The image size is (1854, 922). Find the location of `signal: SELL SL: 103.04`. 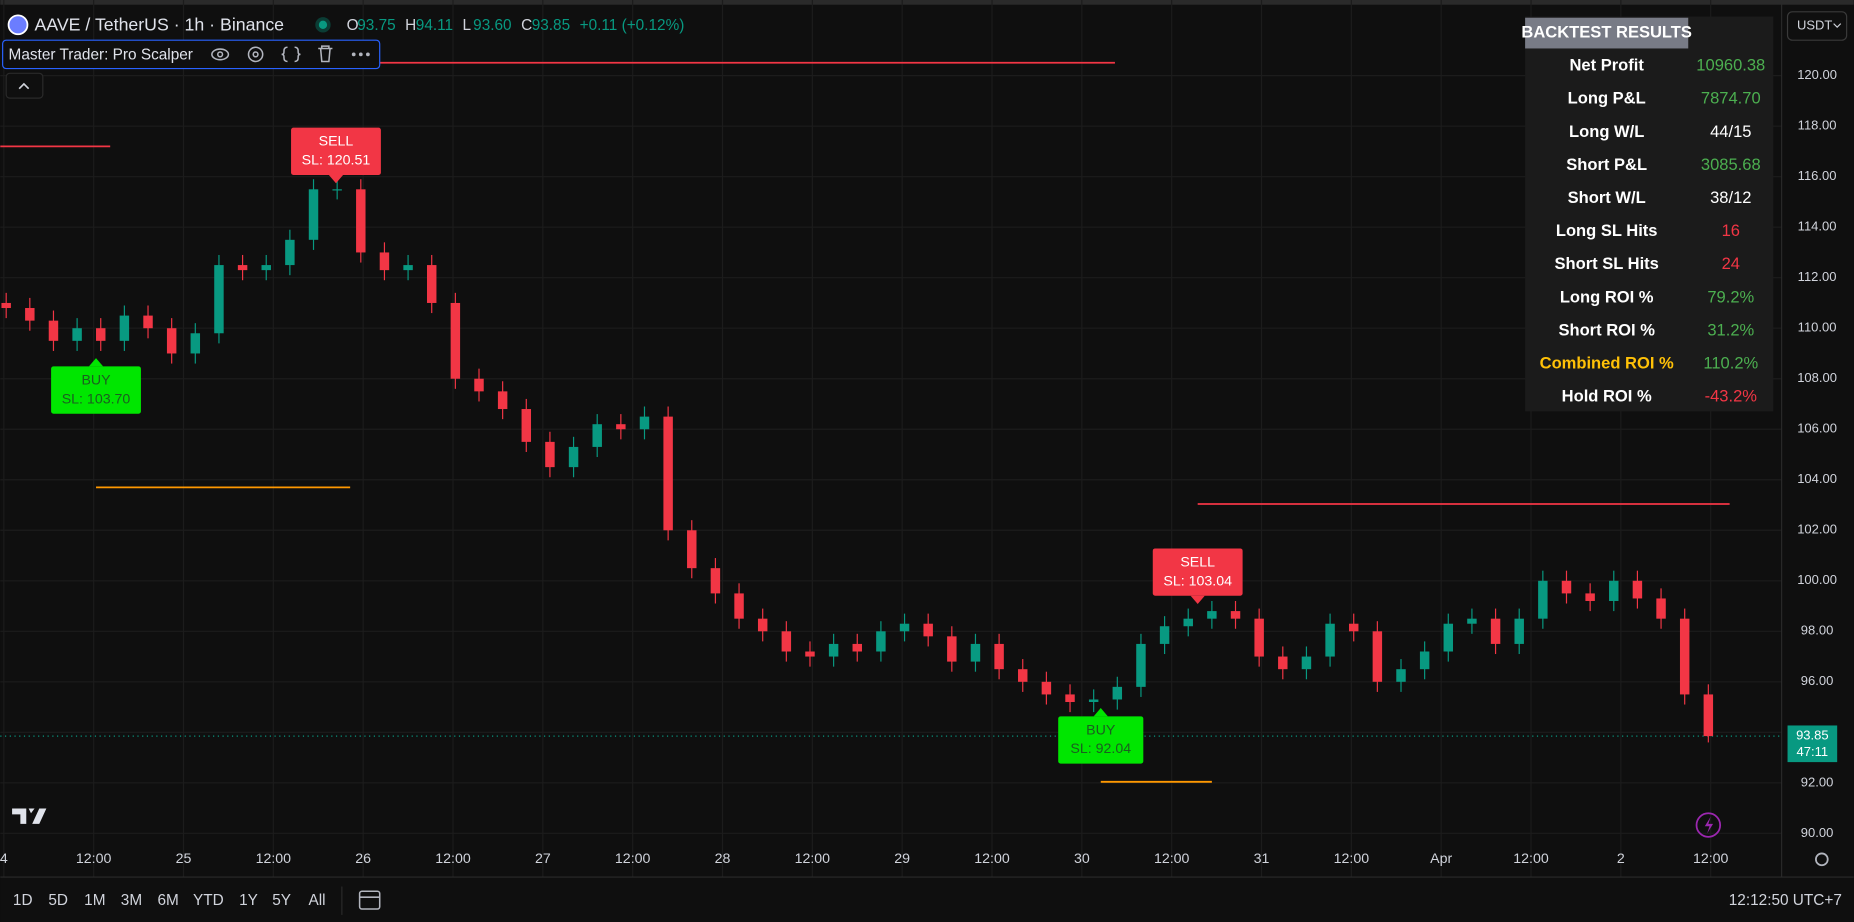

signal: SELL SL: 103.04 is located at coordinates (1197, 576).